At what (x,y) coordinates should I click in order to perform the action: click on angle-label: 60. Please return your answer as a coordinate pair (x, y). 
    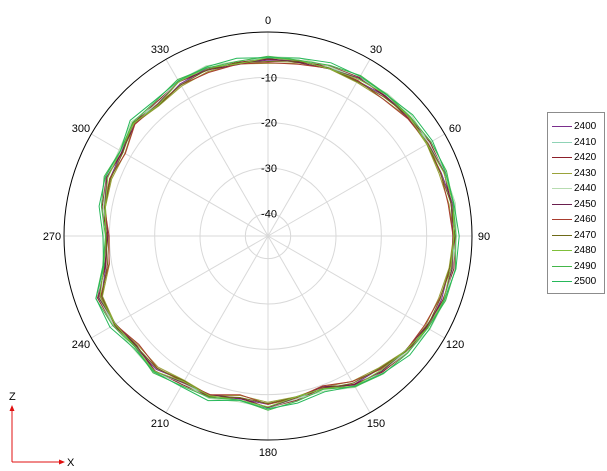
    Looking at the image, I should click on (455, 129).